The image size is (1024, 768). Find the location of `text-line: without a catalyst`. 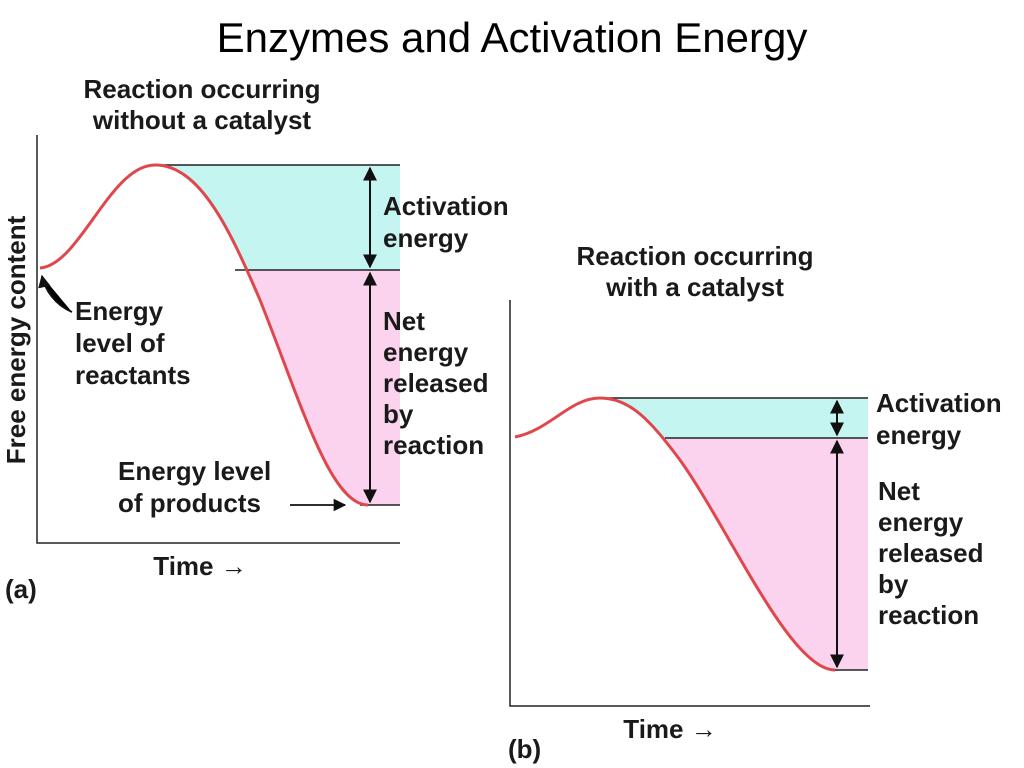

text-line: without a catalyst is located at coordinates (201, 120).